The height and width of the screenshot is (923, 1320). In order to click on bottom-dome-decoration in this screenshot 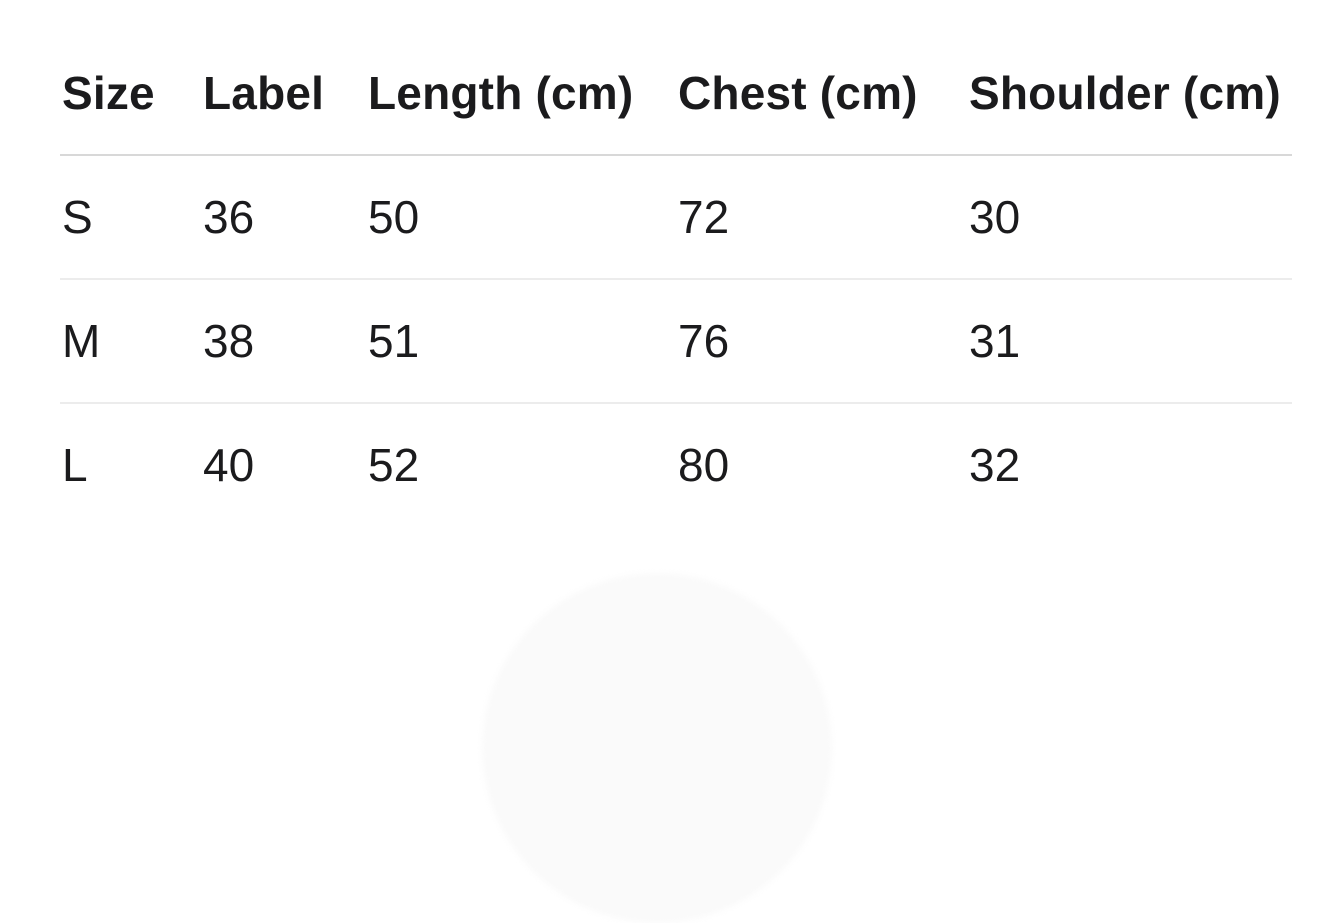, I will do `click(657, 748)`.